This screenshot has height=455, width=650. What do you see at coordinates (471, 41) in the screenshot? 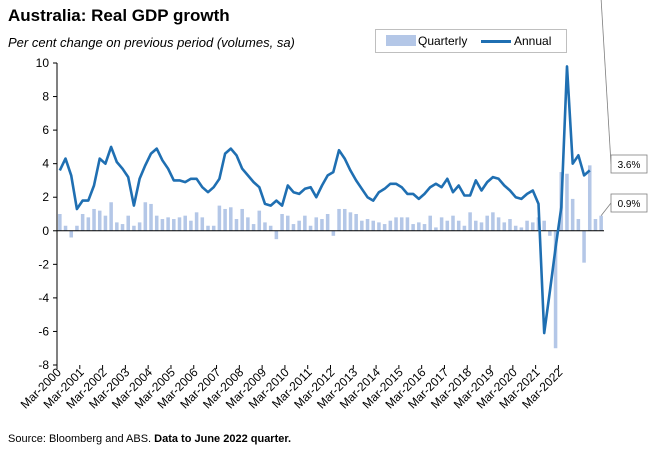
I see `legend: Quarterly Annual` at bounding box center [471, 41].